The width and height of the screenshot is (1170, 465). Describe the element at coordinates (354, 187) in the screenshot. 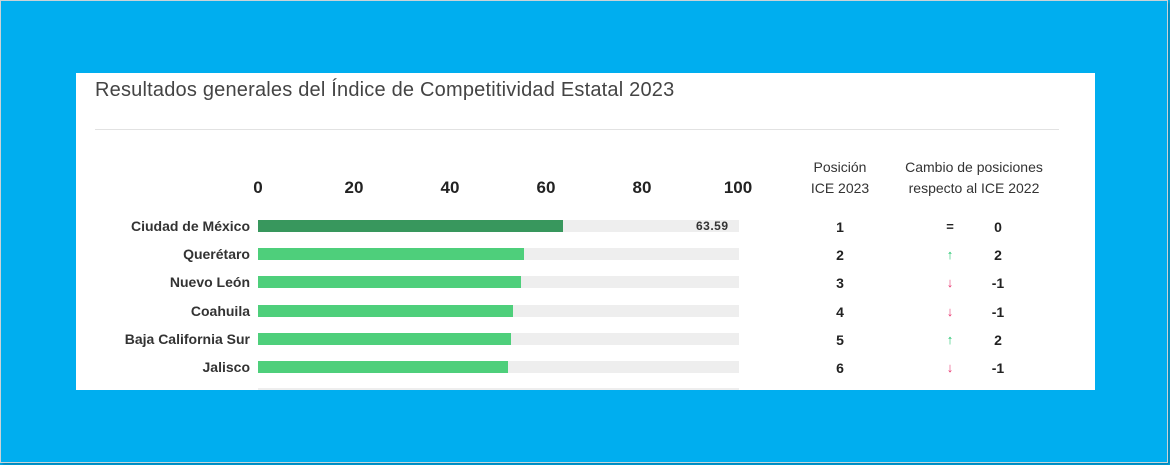

I see `x-tick-label: 20` at that location.